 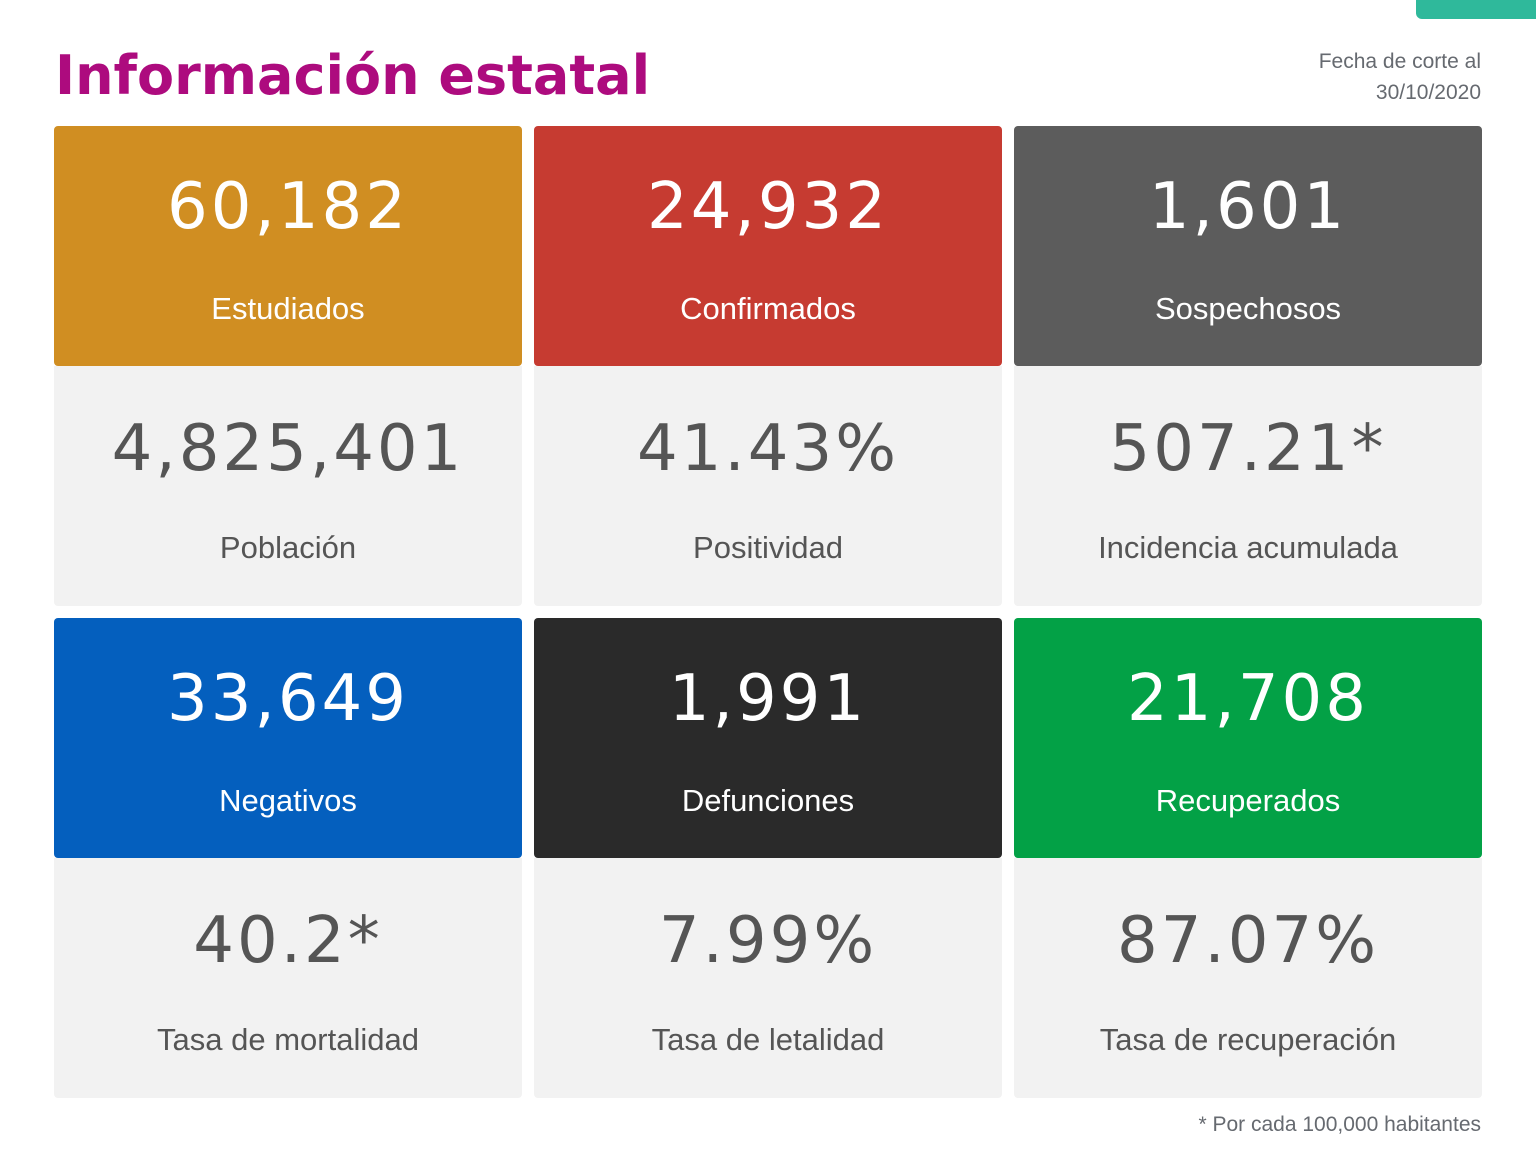 What do you see at coordinates (768, 207) in the screenshot?
I see `stat-value: 24,932` at bounding box center [768, 207].